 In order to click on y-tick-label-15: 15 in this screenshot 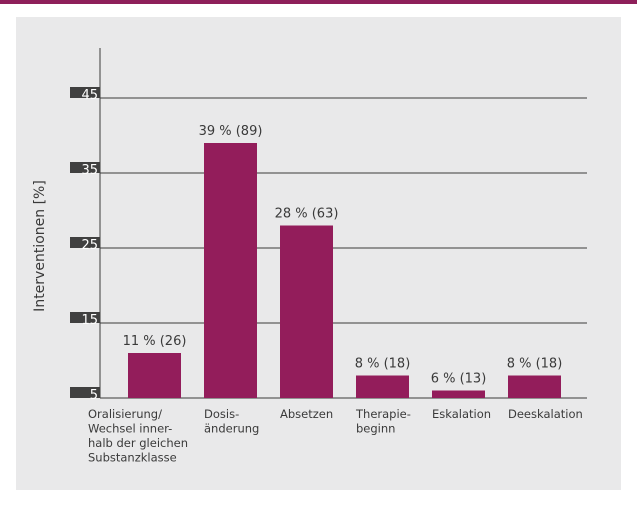, I will do `click(89, 320)`.